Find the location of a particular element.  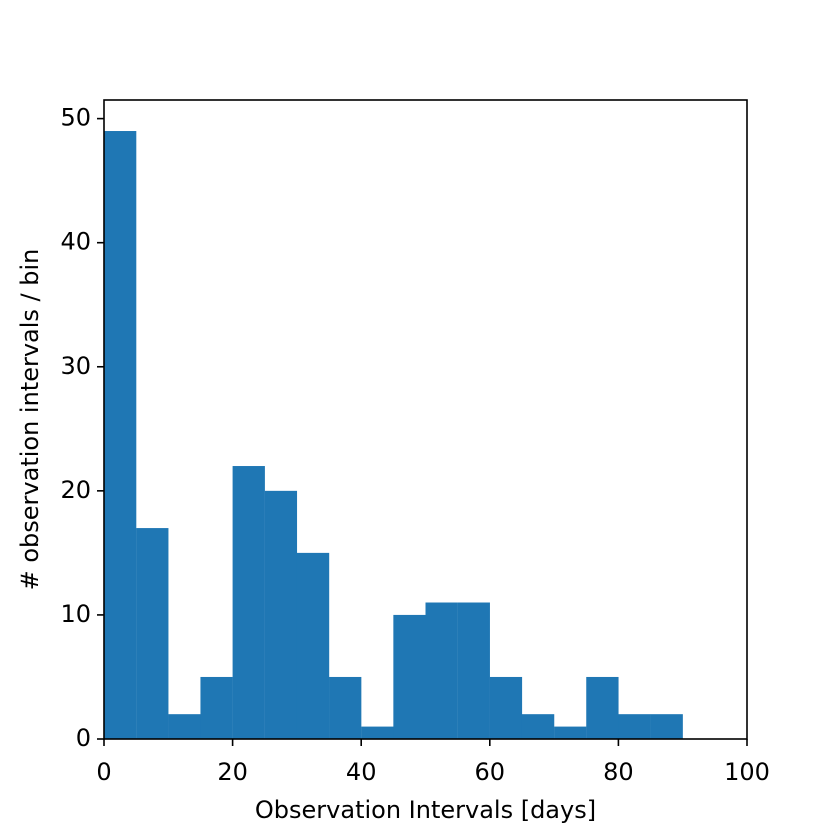

y-tick-label-0: 0 is located at coordinates (83, 738).